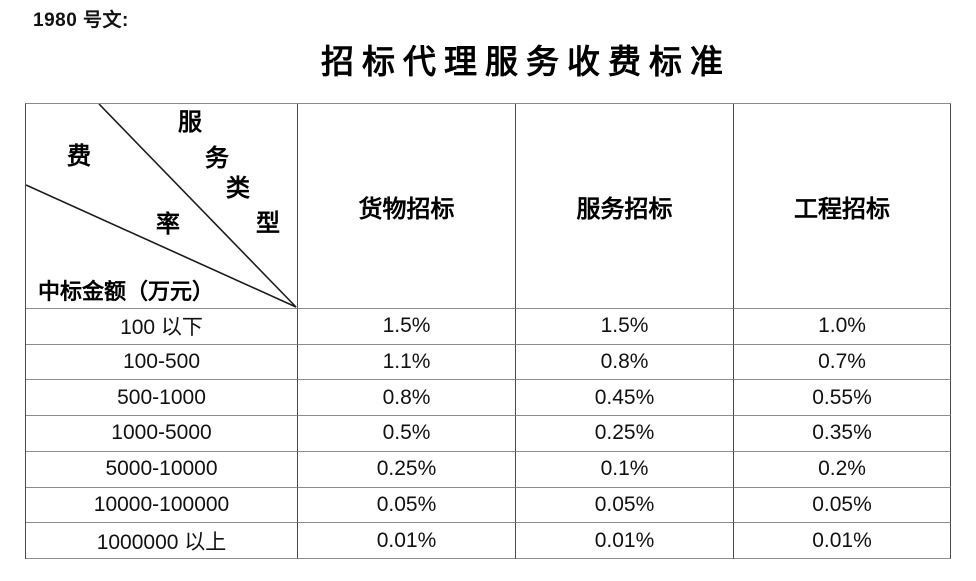 The width and height of the screenshot is (976, 581). I want to click on column-header-service: 服务招标, so click(625, 206).